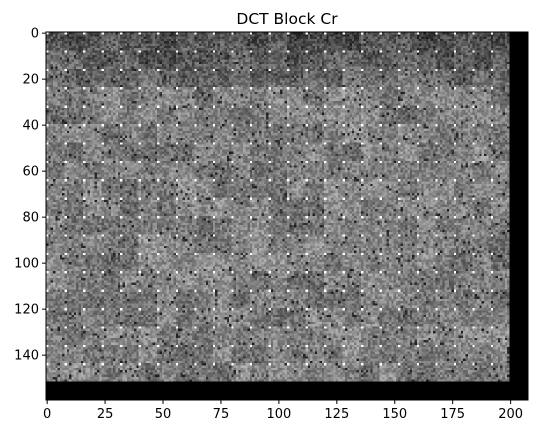 The width and height of the screenshot is (536, 435). What do you see at coordinates (30, 126) in the screenshot?
I see `y-tick-label: 40` at bounding box center [30, 126].